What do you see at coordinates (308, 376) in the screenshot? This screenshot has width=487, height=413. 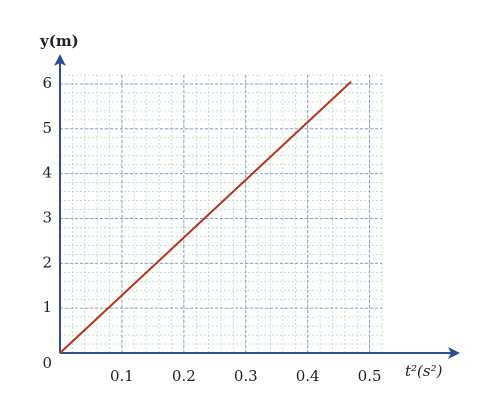 I see `x-tick-label: 0.4` at bounding box center [308, 376].